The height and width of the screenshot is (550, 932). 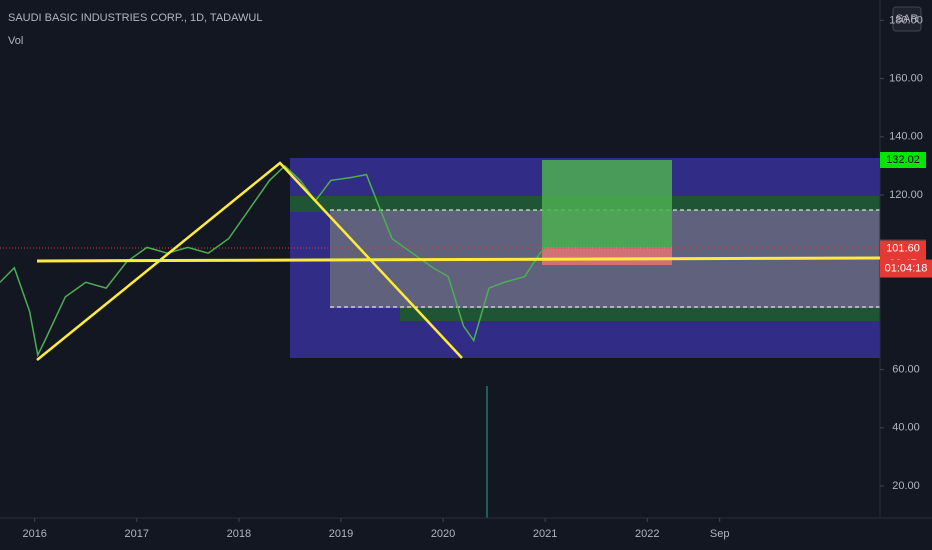 I want to click on price-tag-label: 101.60, so click(x=903, y=248).